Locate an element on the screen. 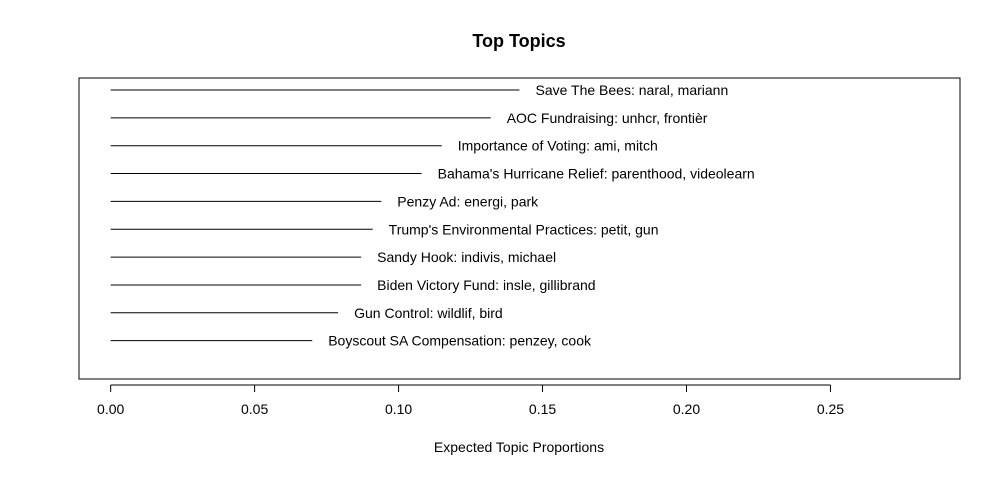  x-tick-label: 0.00 is located at coordinates (110, 409).